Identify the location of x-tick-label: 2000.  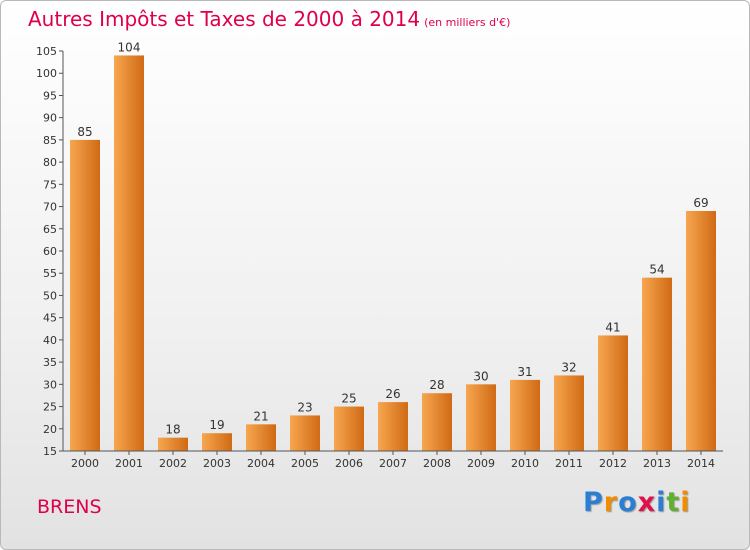
(85, 463).